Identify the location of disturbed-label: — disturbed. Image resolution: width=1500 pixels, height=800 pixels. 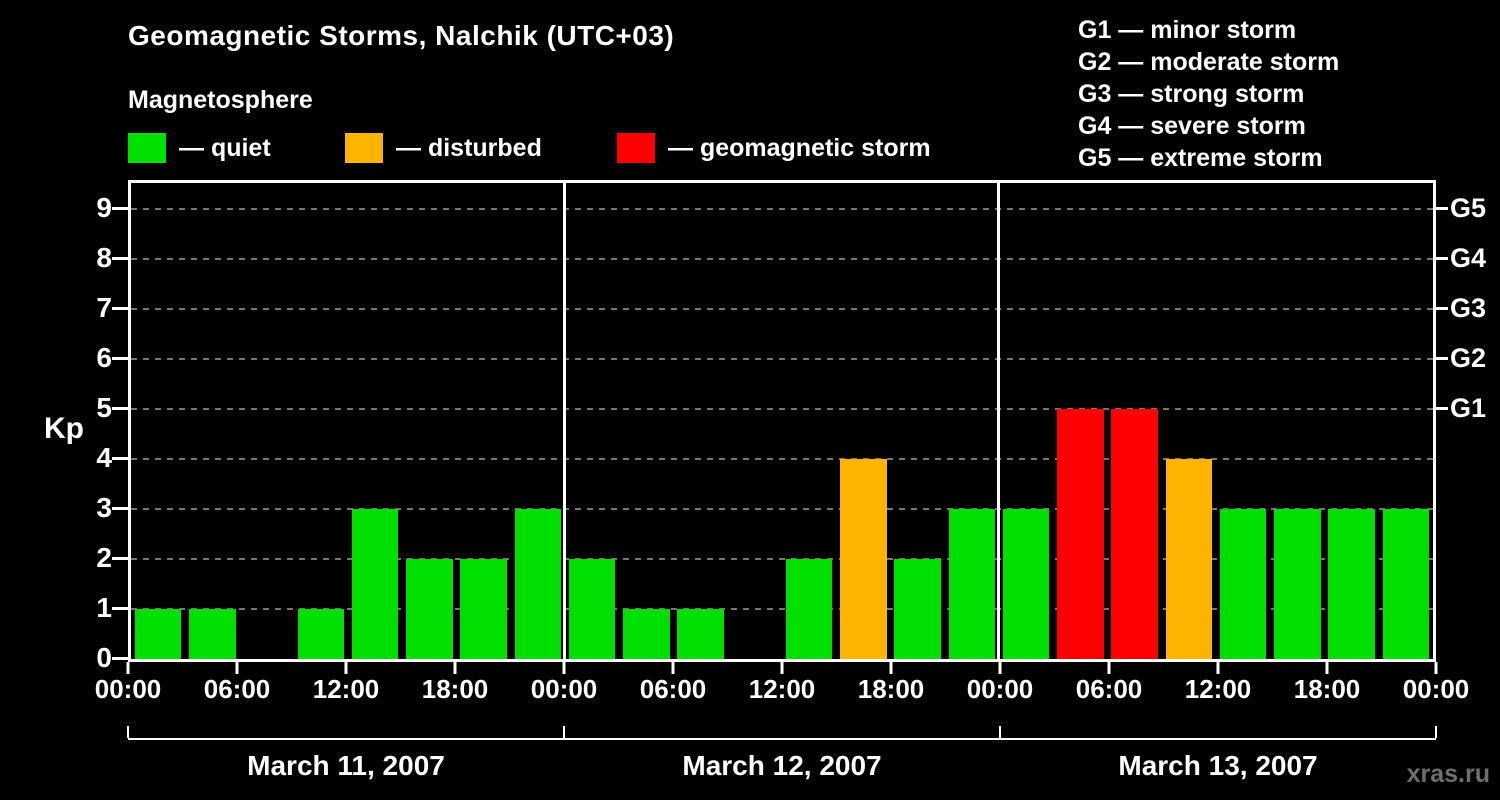
(469, 147).